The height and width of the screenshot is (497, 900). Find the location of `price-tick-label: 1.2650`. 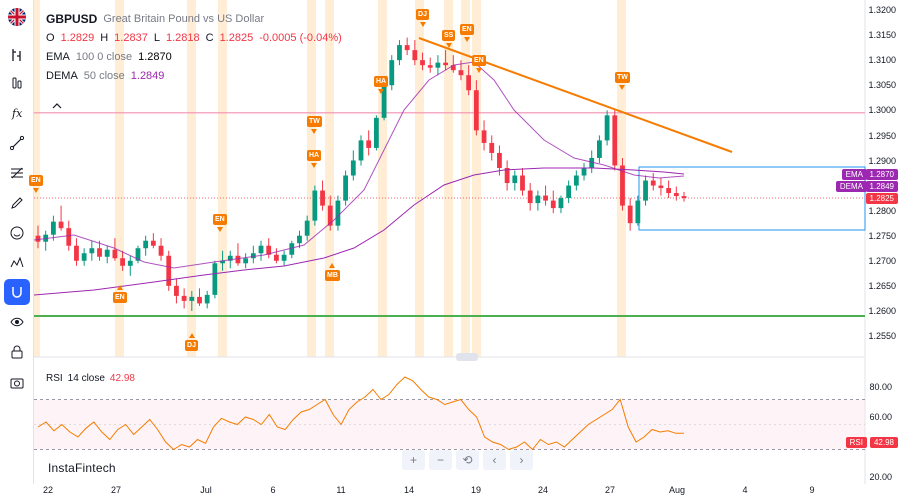

price-tick-label: 1.2650 is located at coordinates (882, 286).